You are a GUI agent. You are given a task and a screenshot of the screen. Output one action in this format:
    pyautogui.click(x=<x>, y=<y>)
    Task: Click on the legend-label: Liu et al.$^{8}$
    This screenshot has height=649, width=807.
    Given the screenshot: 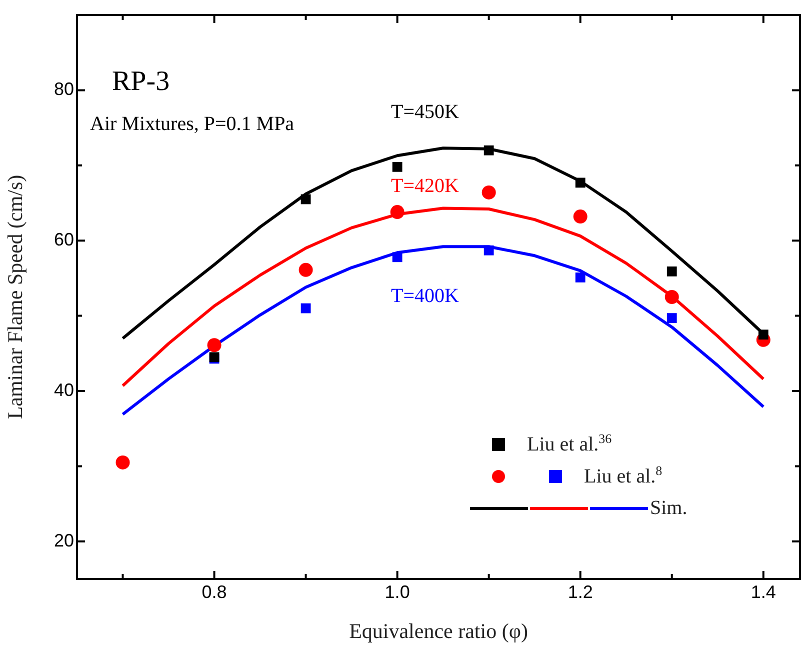 What is the action you would take?
    pyautogui.click(x=623, y=476)
    